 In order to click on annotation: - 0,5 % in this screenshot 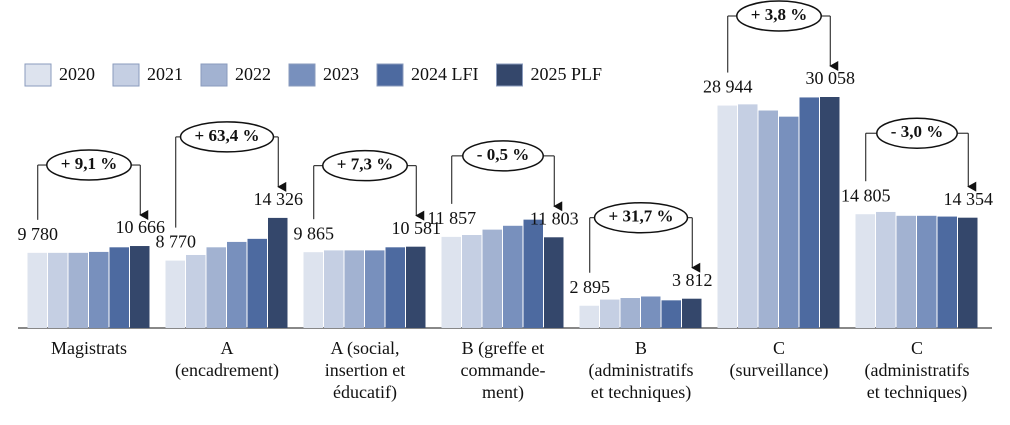, I will do `click(503, 154)`.